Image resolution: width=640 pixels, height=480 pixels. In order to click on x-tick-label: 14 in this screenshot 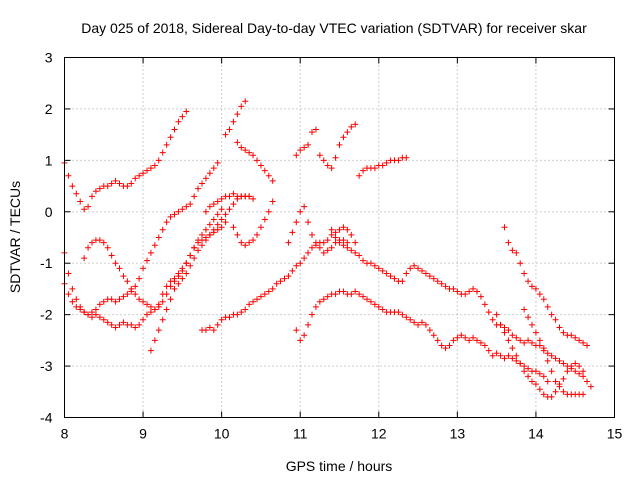, I will do `click(536, 434)`.